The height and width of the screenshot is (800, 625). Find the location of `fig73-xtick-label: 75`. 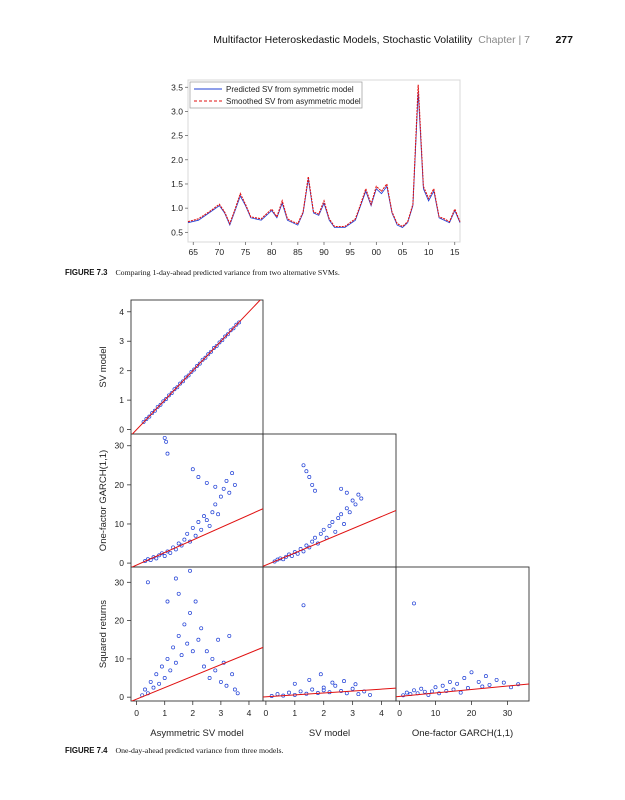

fig73-xtick-label: 75 is located at coordinates (246, 252).